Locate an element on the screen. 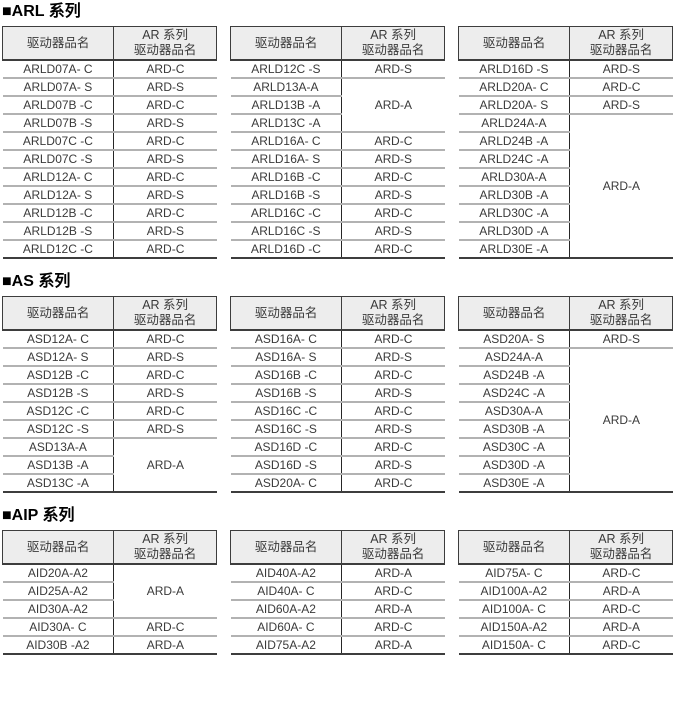 The height and width of the screenshot is (710, 683). table-row: ARLD16C -S ARD-S is located at coordinates (337, 231).